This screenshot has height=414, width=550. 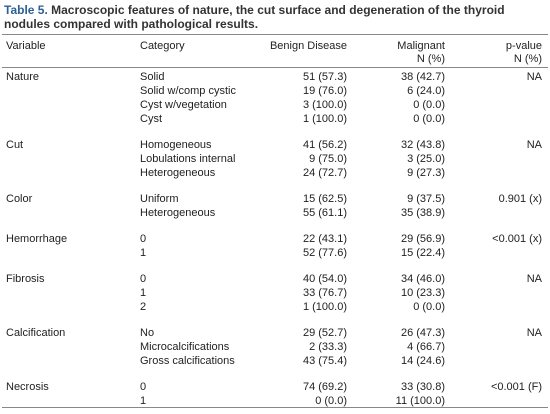 What do you see at coordinates (517, 239) in the screenshot?
I see `p-value: <0.001 (x)` at bounding box center [517, 239].